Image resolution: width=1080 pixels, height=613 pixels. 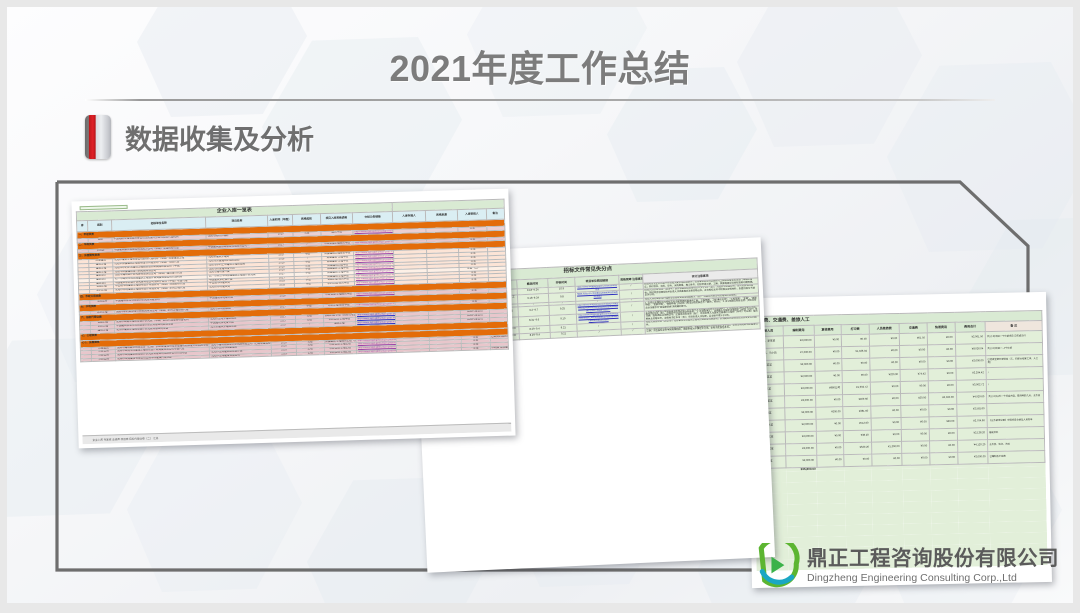 I want to click on sheet2-open-date-cell: 9.21, so click(x=563, y=334).